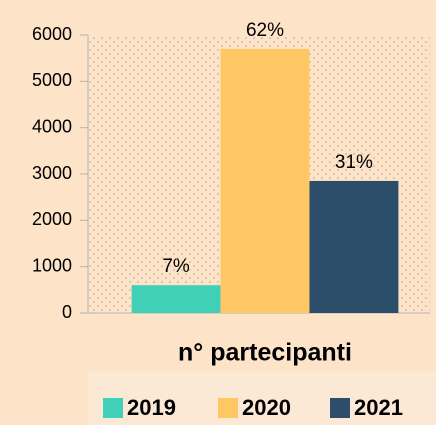  What do you see at coordinates (176, 266) in the screenshot?
I see `bar-annotation: 7%` at bounding box center [176, 266].